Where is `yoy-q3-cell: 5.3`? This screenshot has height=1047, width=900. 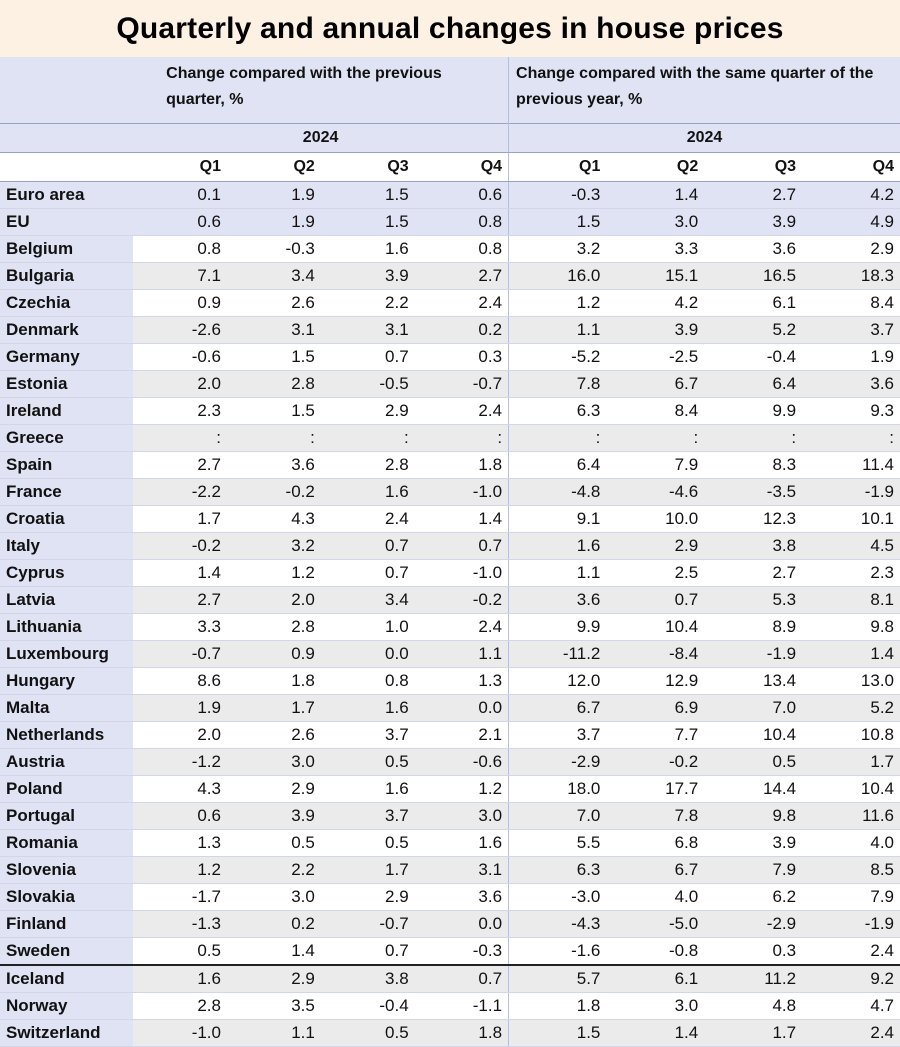
yoy-q3-cell: 5.3 is located at coordinates (753, 600).